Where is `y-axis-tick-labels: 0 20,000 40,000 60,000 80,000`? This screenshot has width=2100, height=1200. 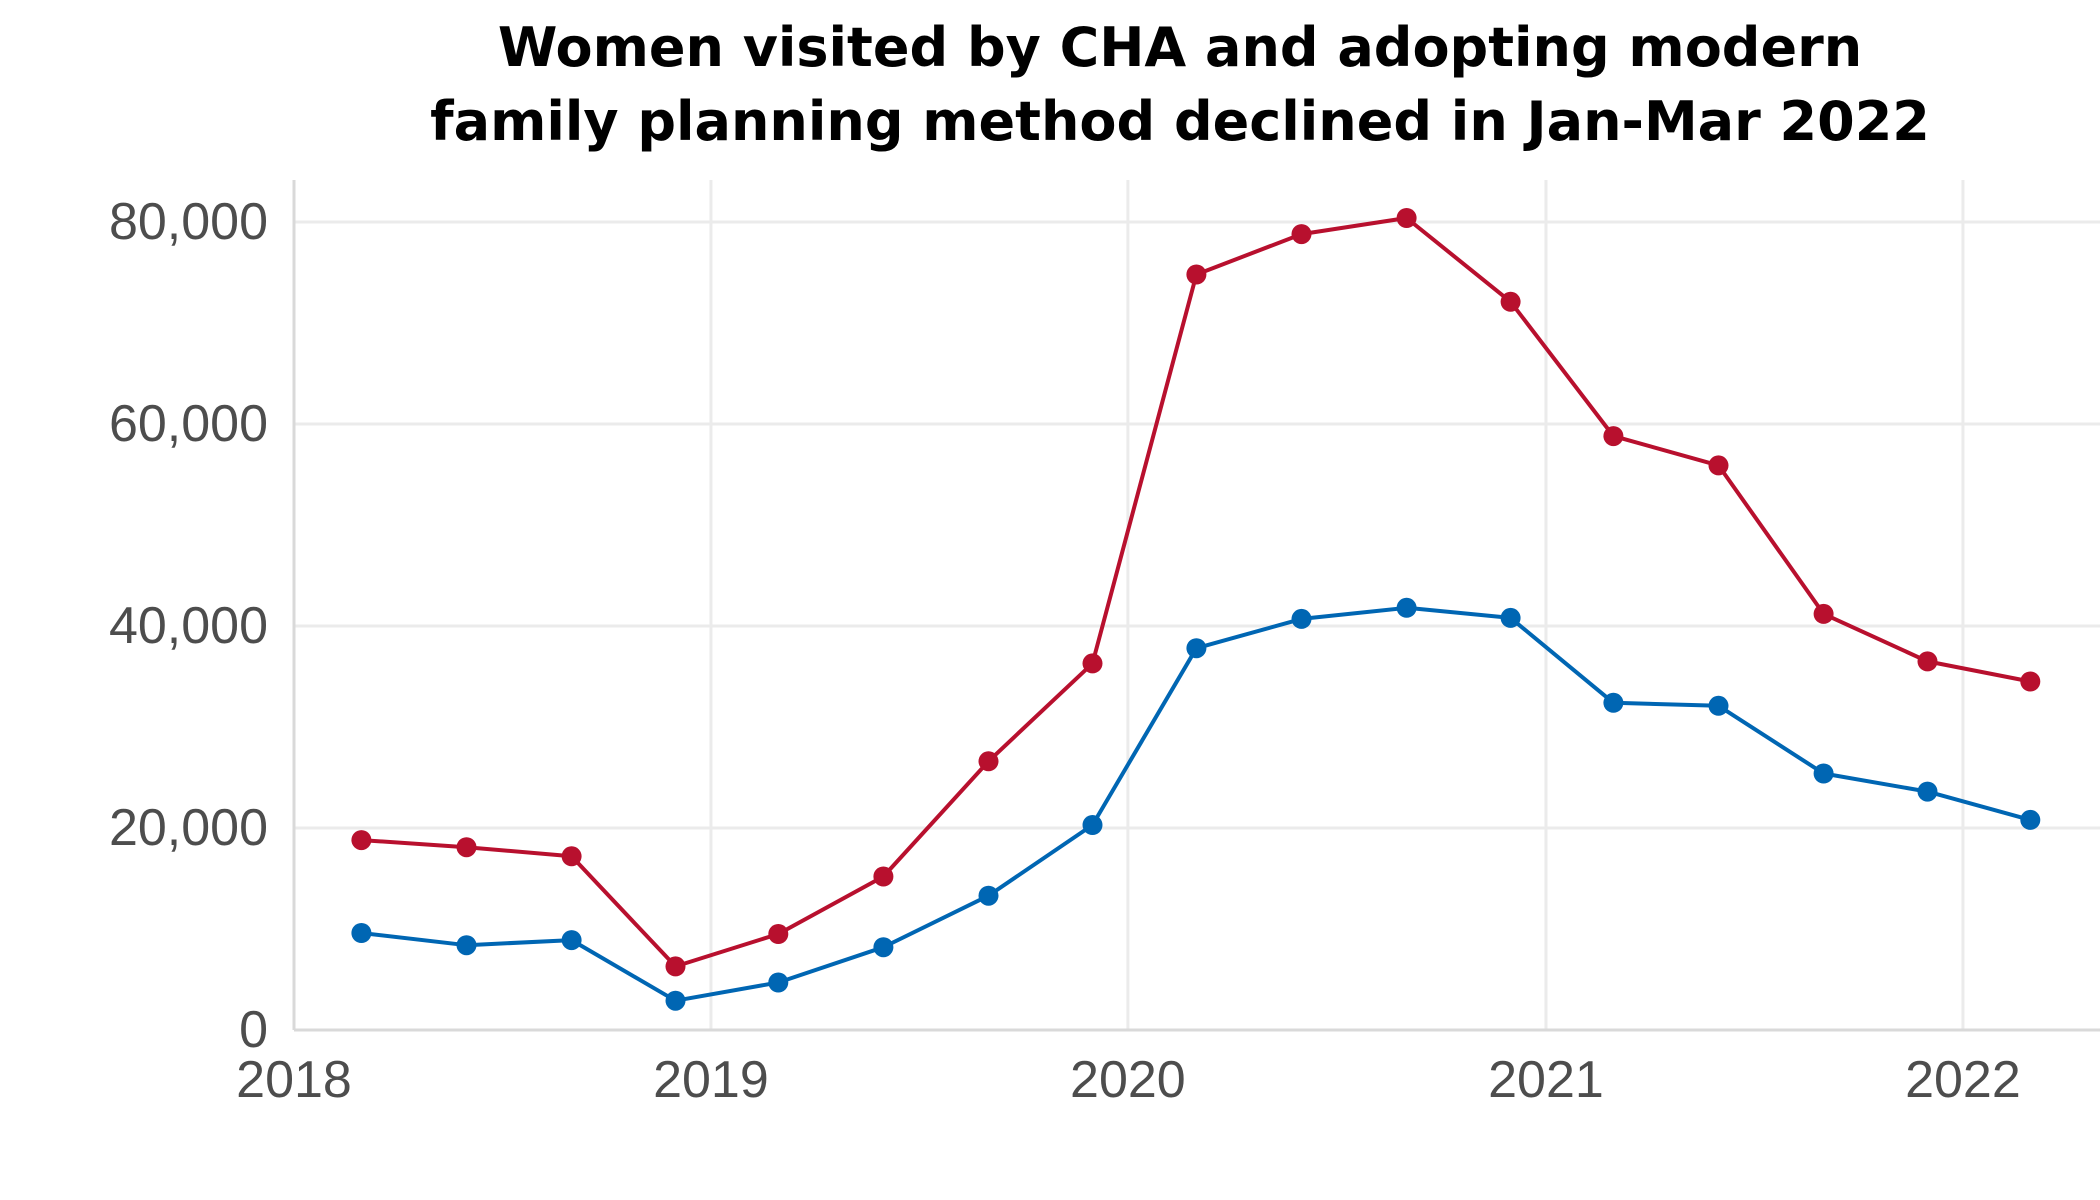 y-axis-tick-labels: 0 20,000 40,000 60,000 80,000 is located at coordinates (188, 626).